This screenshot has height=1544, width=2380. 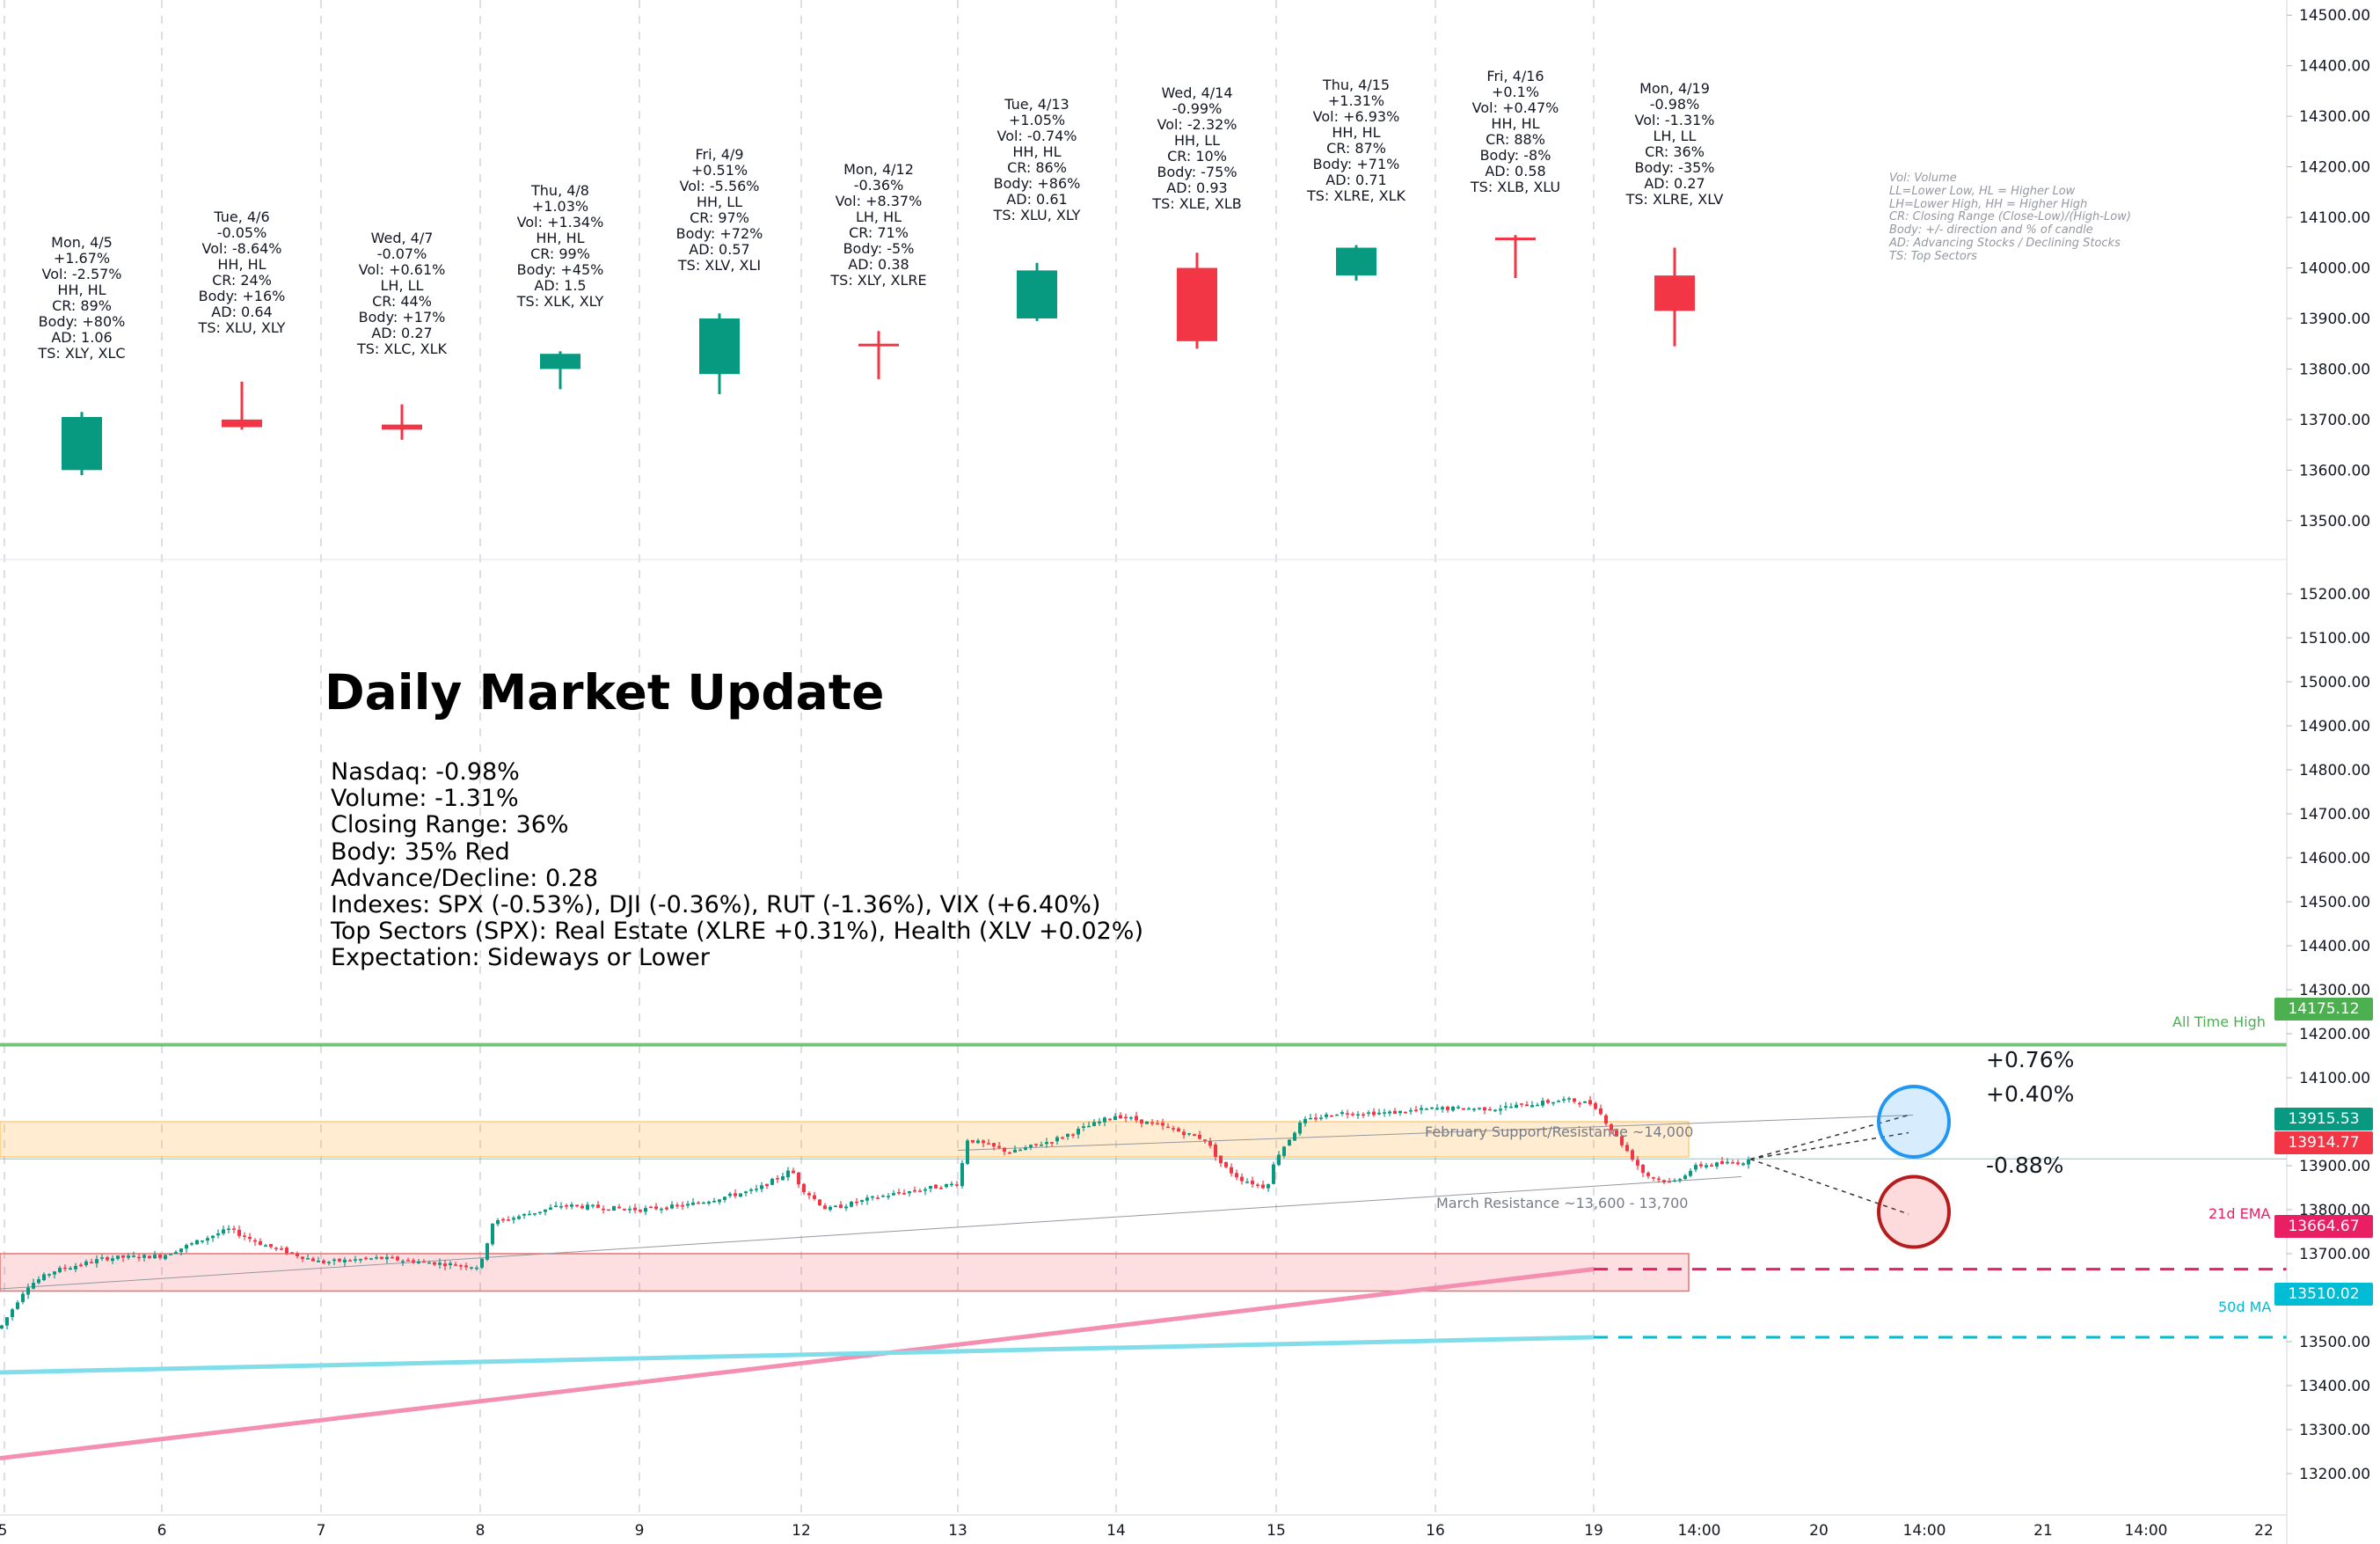 What do you see at coordinates (2334, 946) in the screenshot?
I see `bottom-y-tick-label: 14400.00` at bounding box center [2334, 946].